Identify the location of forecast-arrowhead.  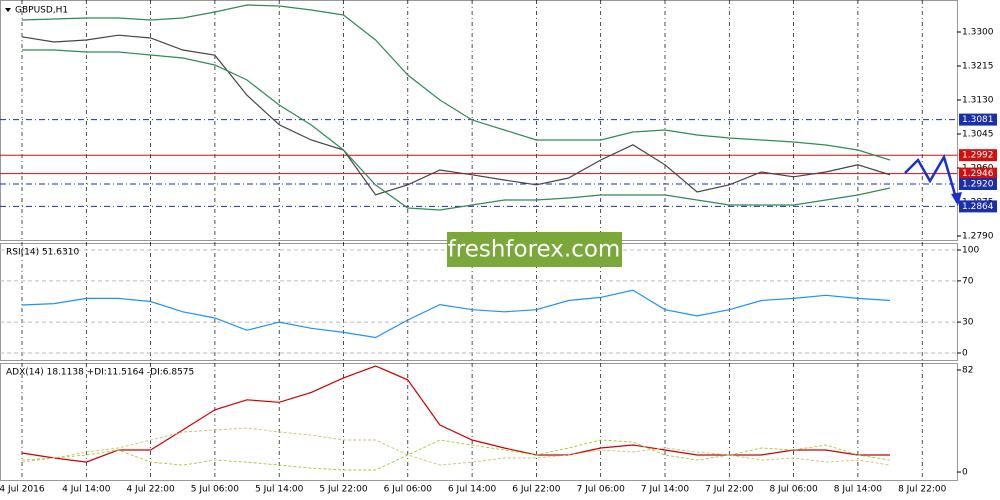
(956, 199).